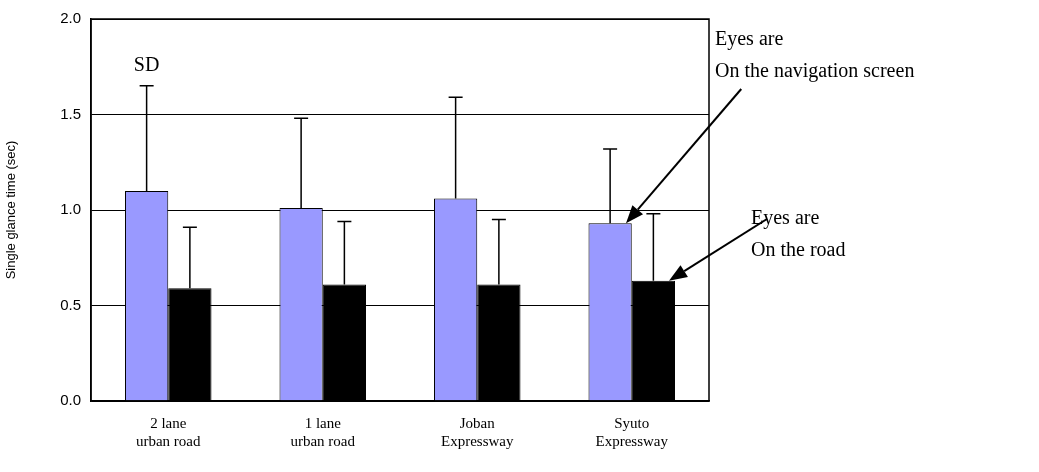  I want to click on annotation: SD, so click(146, 64).